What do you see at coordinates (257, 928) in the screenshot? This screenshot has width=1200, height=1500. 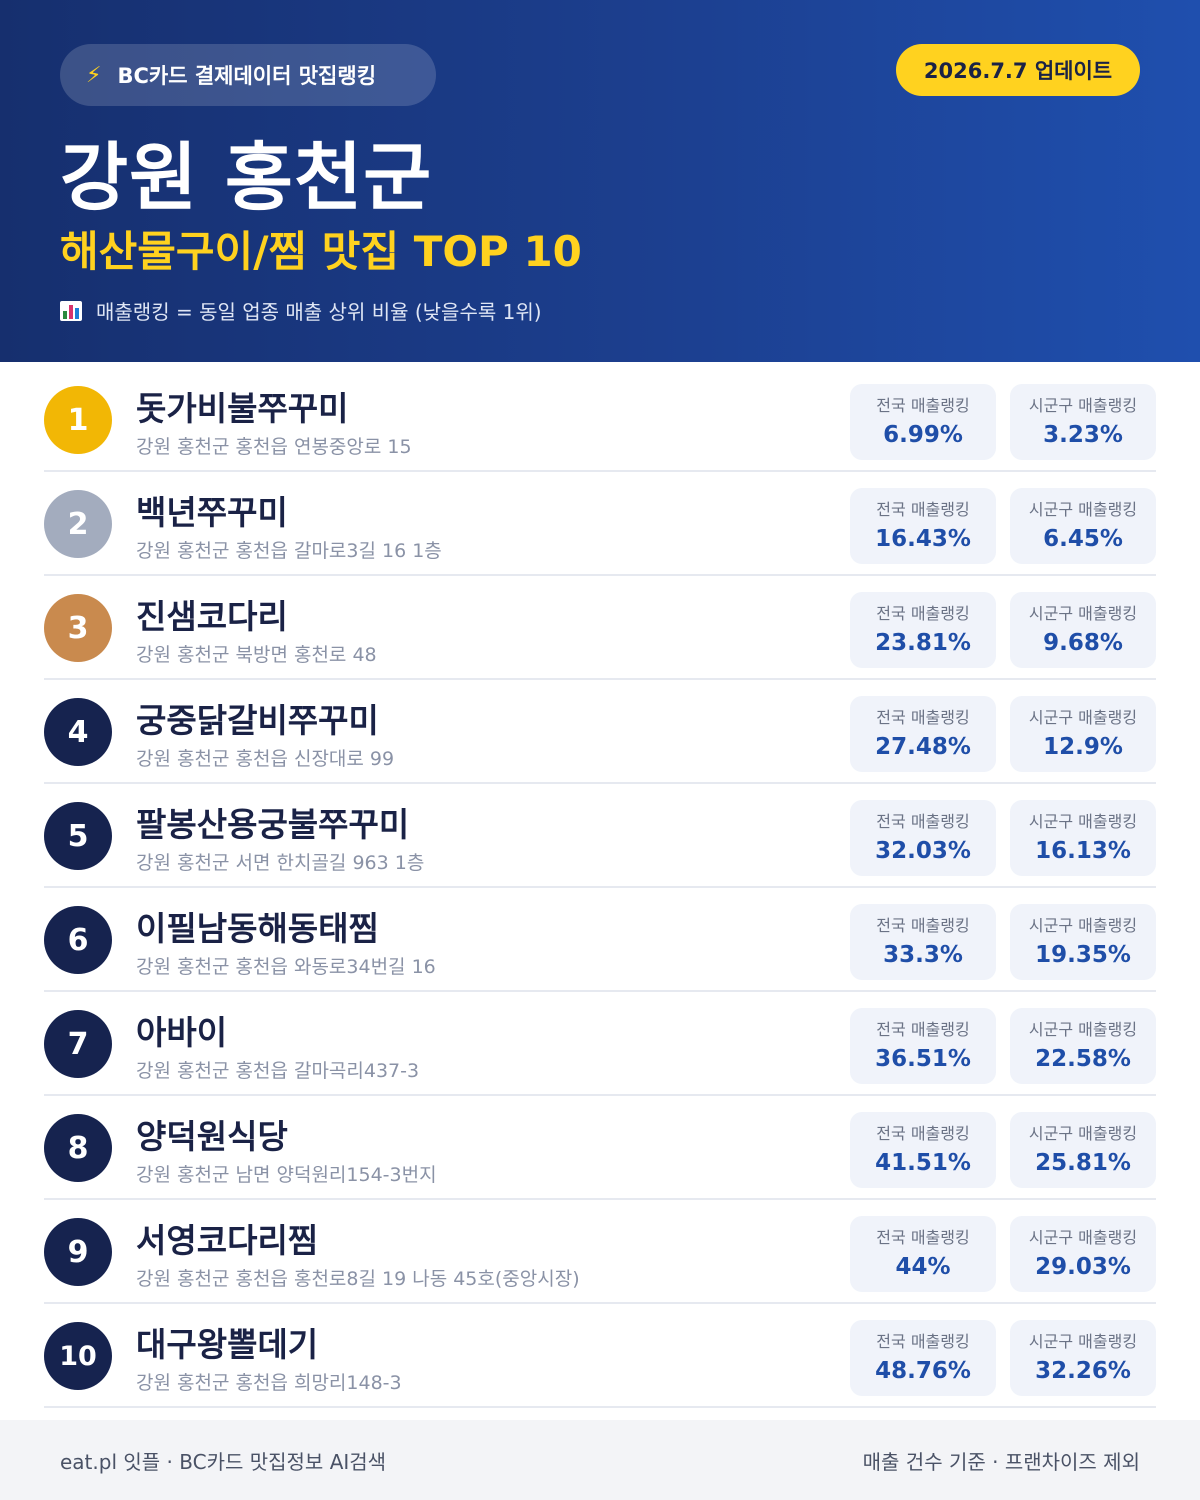 I see `restaurant-name: 이필남동해동태찜` at bounding box center [257, 928].